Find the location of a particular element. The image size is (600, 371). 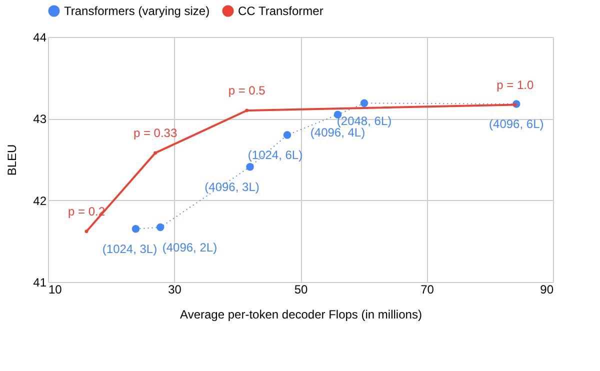

annotation: (1024, 3L) is located at coordinates (130, 249).